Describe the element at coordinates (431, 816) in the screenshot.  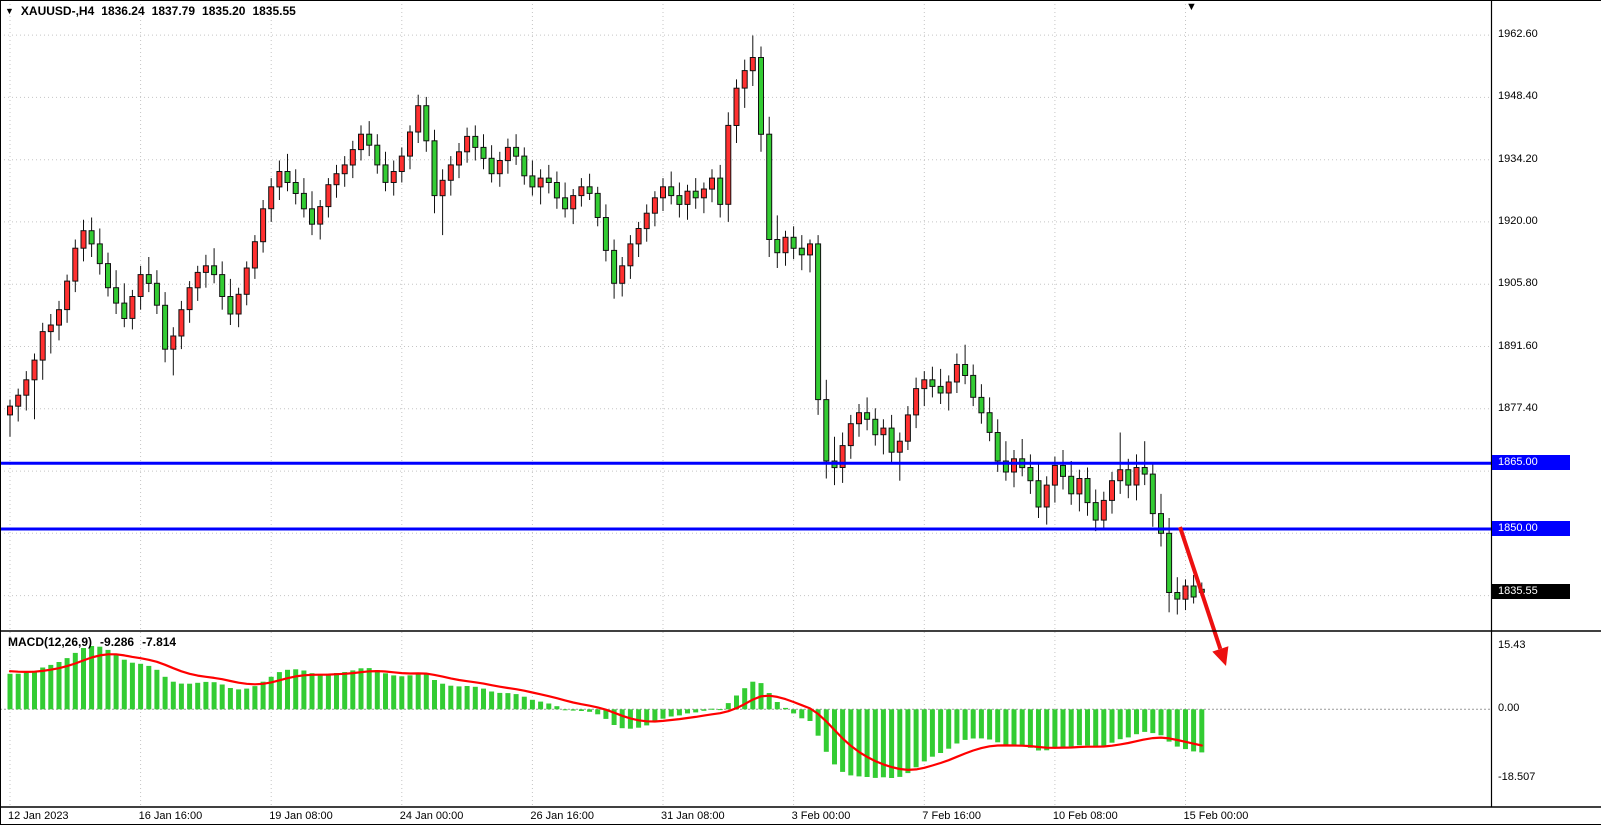
I see `time-axis-label: 24 Jan 00:00` at that location.